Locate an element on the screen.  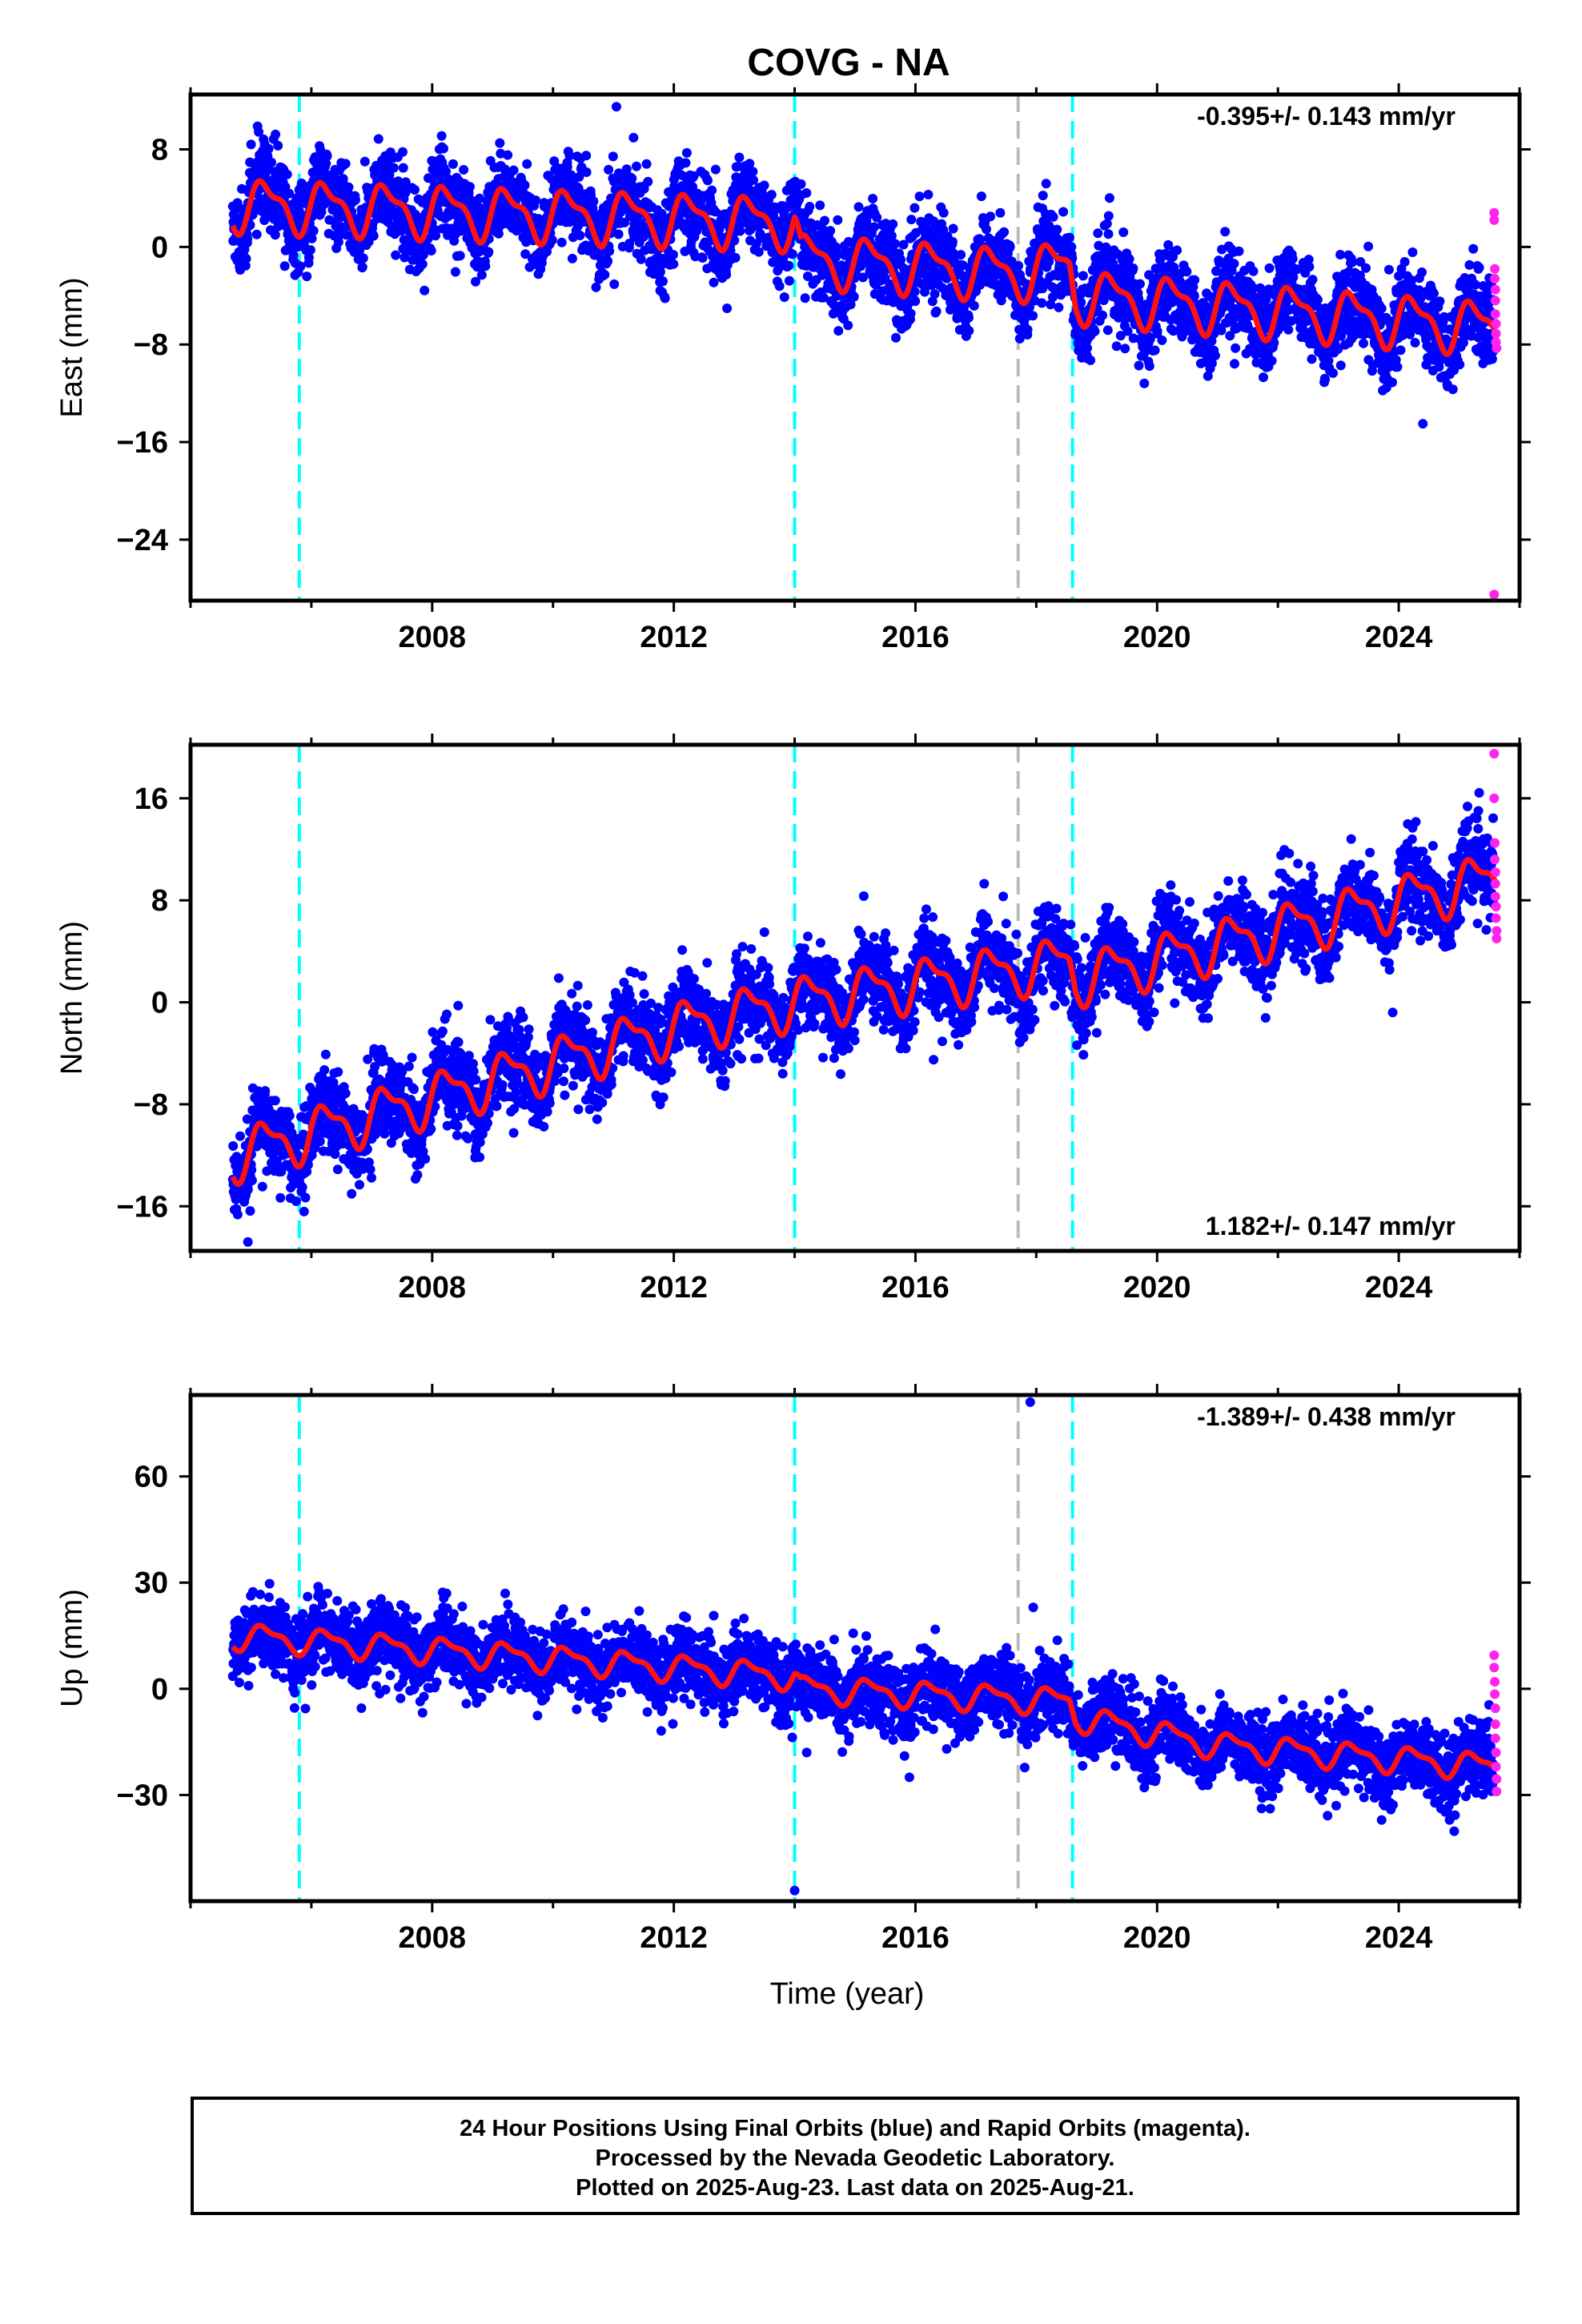
x-tick-label: 2024 is located at coordinates (1399, 637).